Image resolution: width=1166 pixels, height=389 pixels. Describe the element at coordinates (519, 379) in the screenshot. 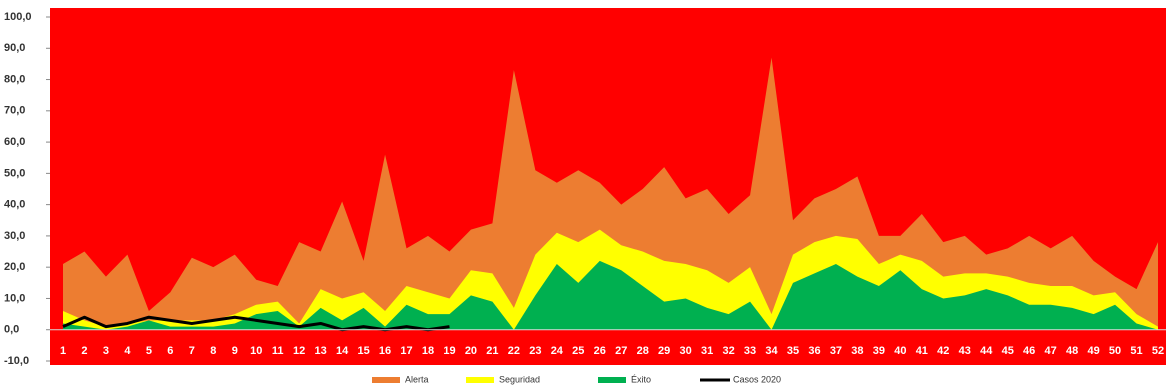

I see `legend-label: Seguridad` at that location.